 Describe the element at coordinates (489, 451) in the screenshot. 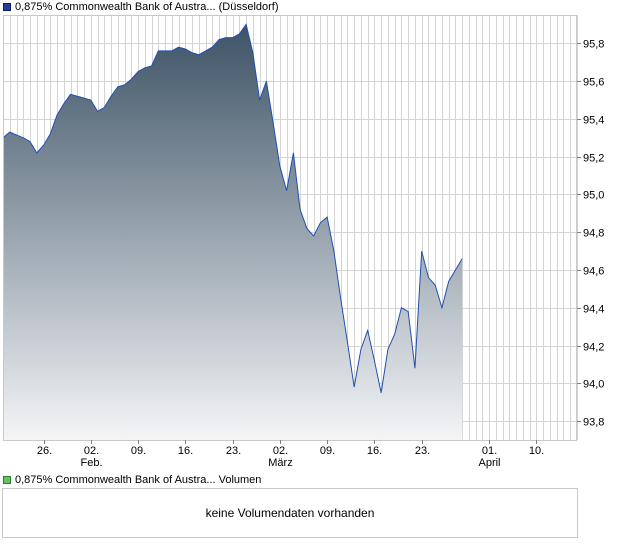

I see `x-tick-label: 01.` at that location.